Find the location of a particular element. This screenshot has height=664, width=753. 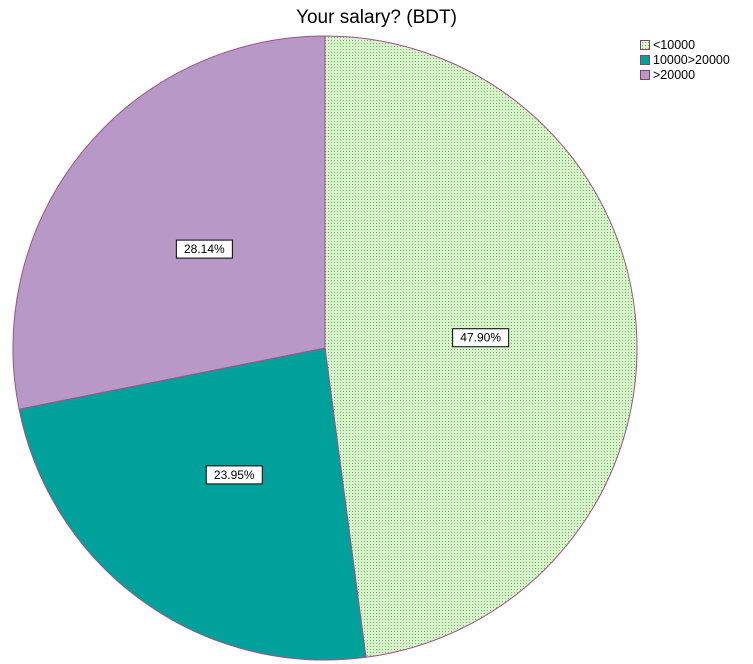

legend-item-lt-10000: <10000 is located at coordinates (685, 45).